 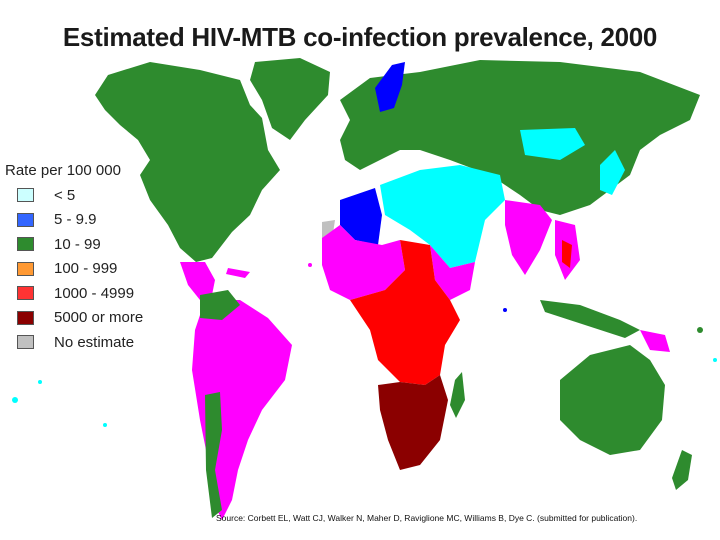 I want to click on legend-label: 5000 or more, so click(x=99, y=318).